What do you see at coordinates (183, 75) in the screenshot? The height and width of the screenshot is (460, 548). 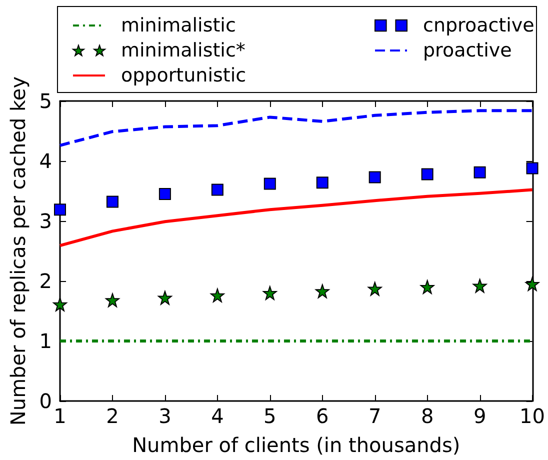 I see `legend-label: opportunistic` at bounding box center [183, 75].